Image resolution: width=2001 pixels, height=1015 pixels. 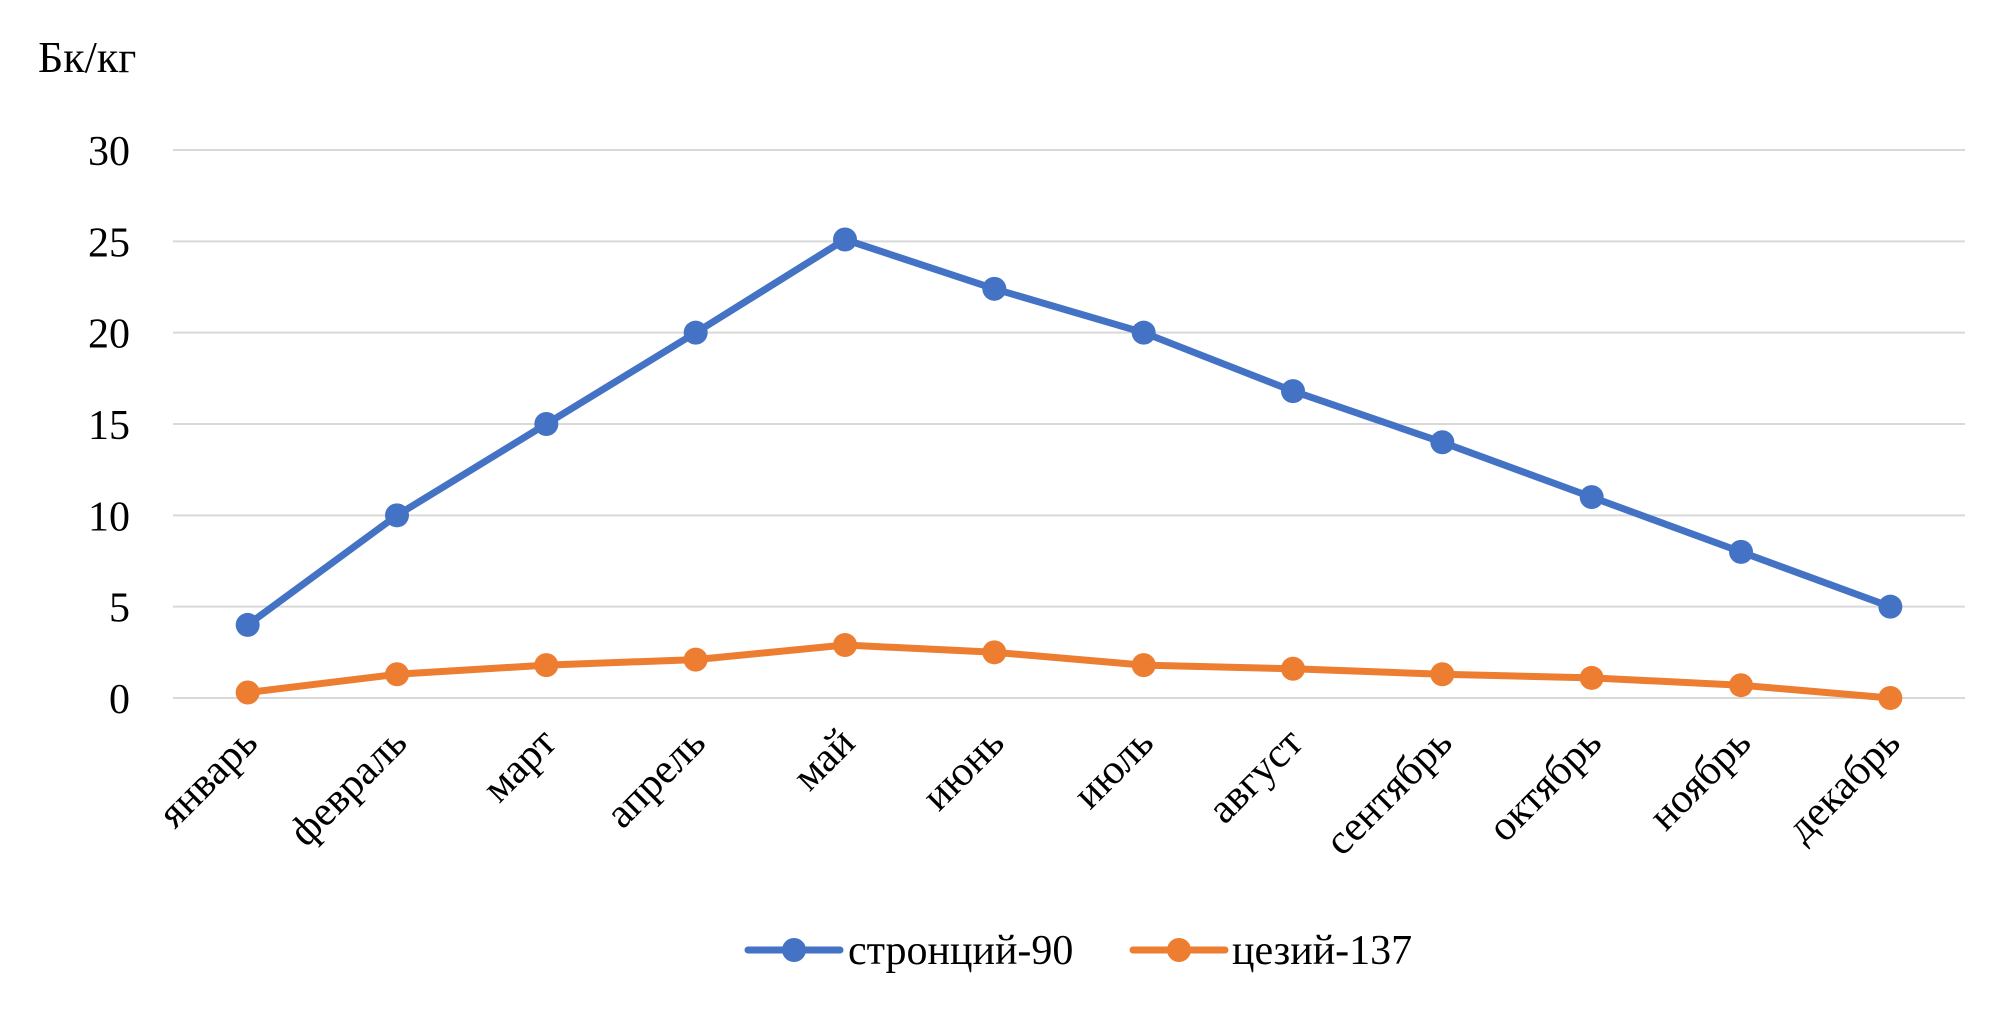 I want to click on y-axis-ticks: 0 5 10 15 20 25 30, so click(x=109, y=426).